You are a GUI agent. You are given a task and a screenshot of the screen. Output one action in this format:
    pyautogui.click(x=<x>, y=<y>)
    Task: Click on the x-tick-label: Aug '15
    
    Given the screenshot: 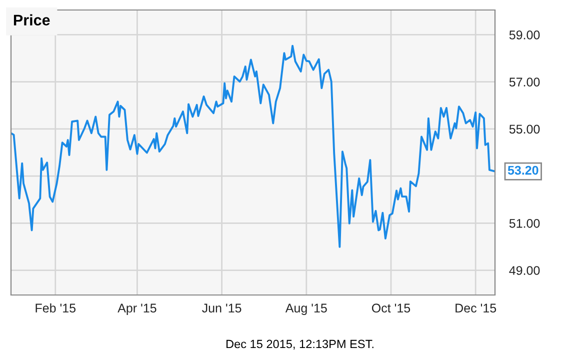 What is the action you would take?
    pyautogui.click(x=306, y=309)
    